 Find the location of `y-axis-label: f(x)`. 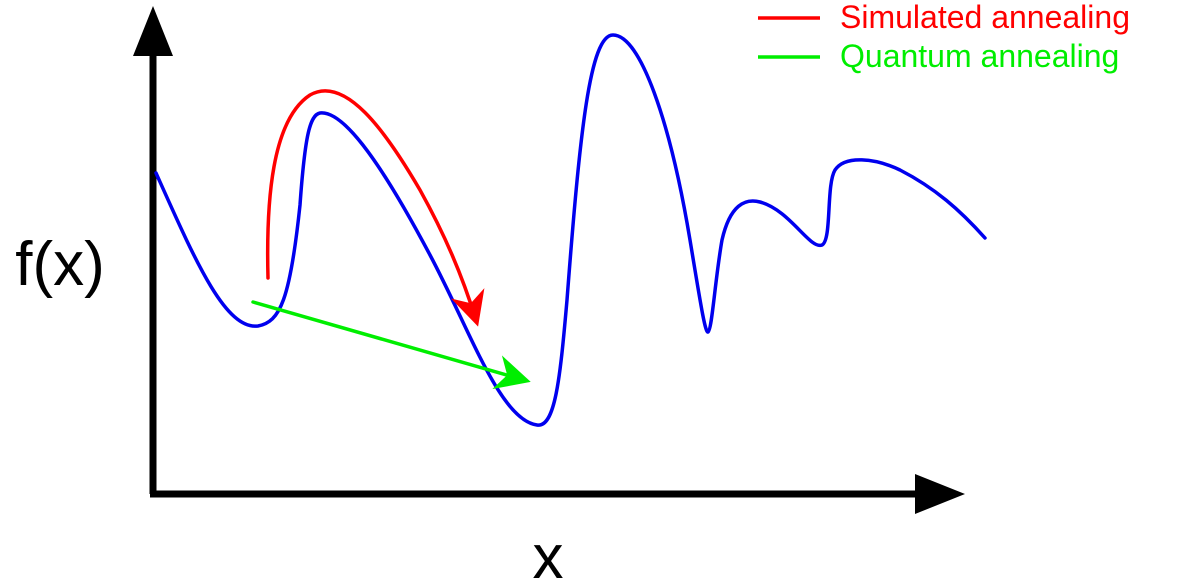

y-axis-label: f(x) is located at coordinates (60, 264).